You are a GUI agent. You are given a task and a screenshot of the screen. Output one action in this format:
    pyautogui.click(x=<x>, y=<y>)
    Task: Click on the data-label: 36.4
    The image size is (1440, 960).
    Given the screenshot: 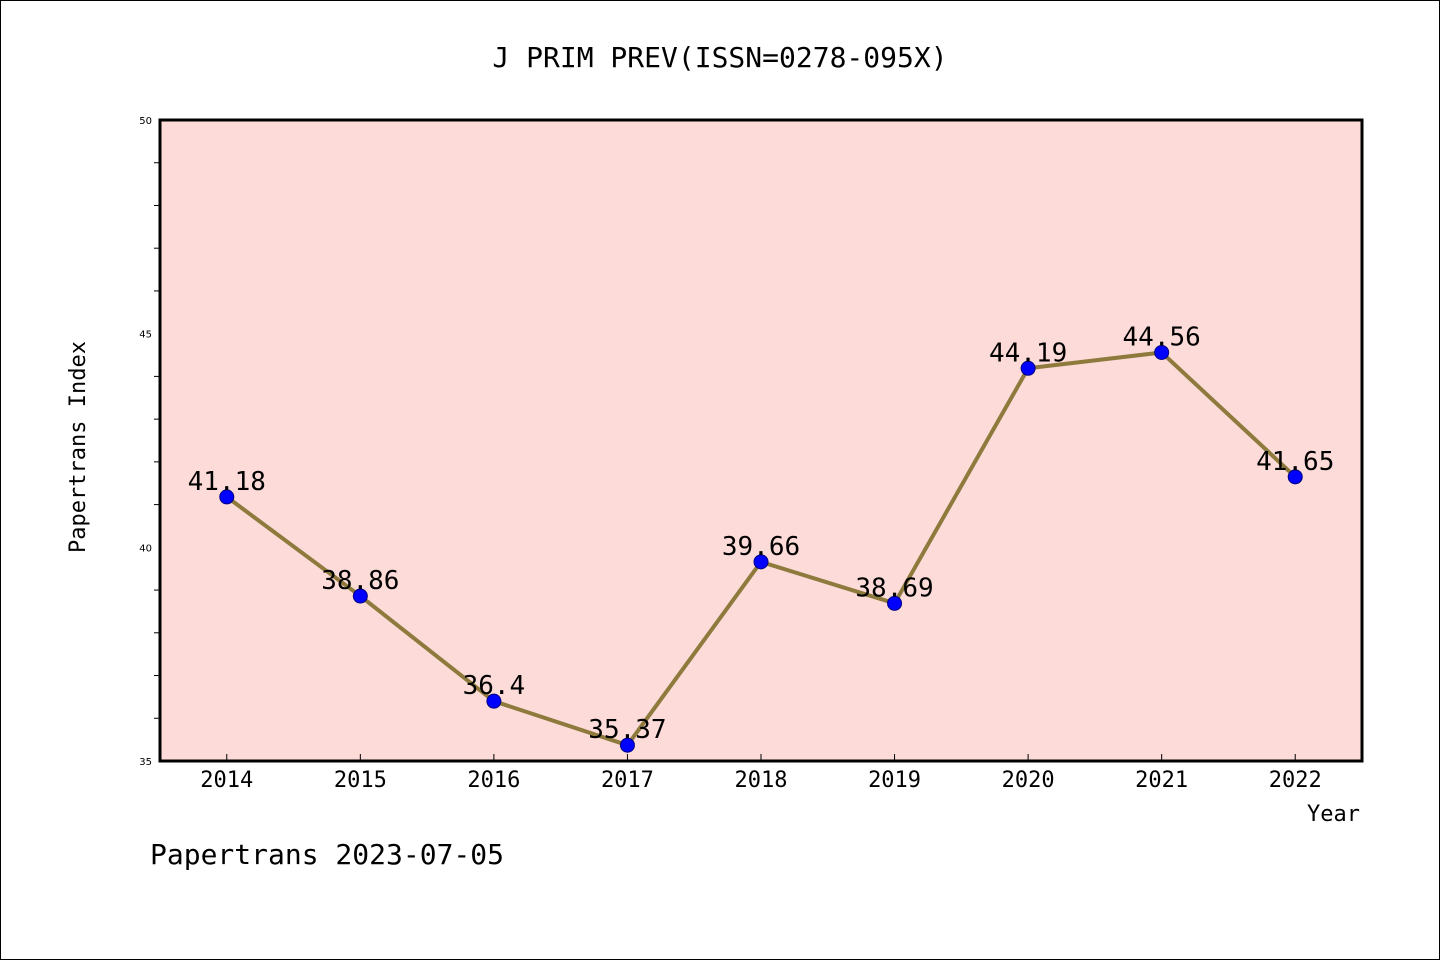 What is the action you would take?
    pyautogui.click(x=494, y=686)
    